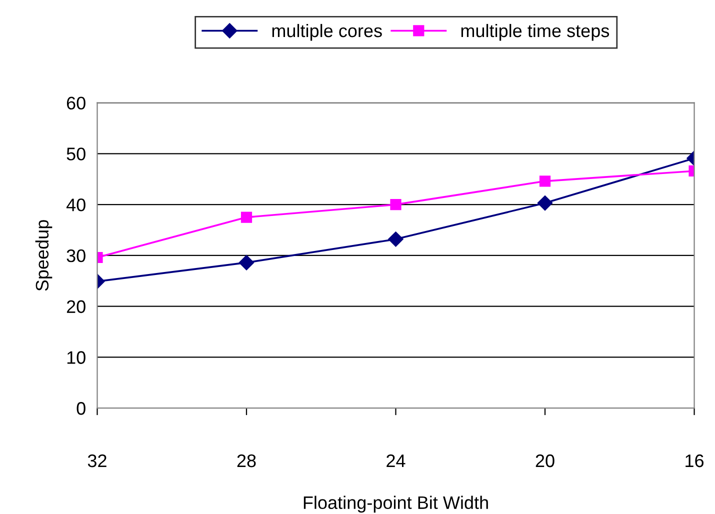  I want to click on y-tick-label: 0, so click(81, 408).